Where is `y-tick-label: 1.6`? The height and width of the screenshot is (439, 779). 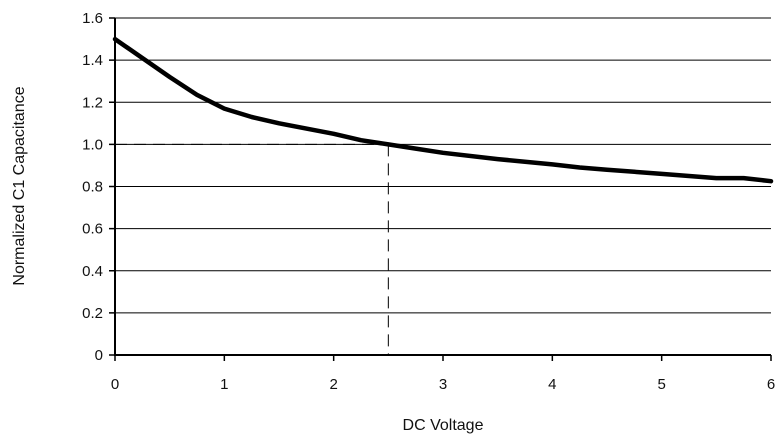 y-tick-label: 1.6 is located at coordinates (92, 18).